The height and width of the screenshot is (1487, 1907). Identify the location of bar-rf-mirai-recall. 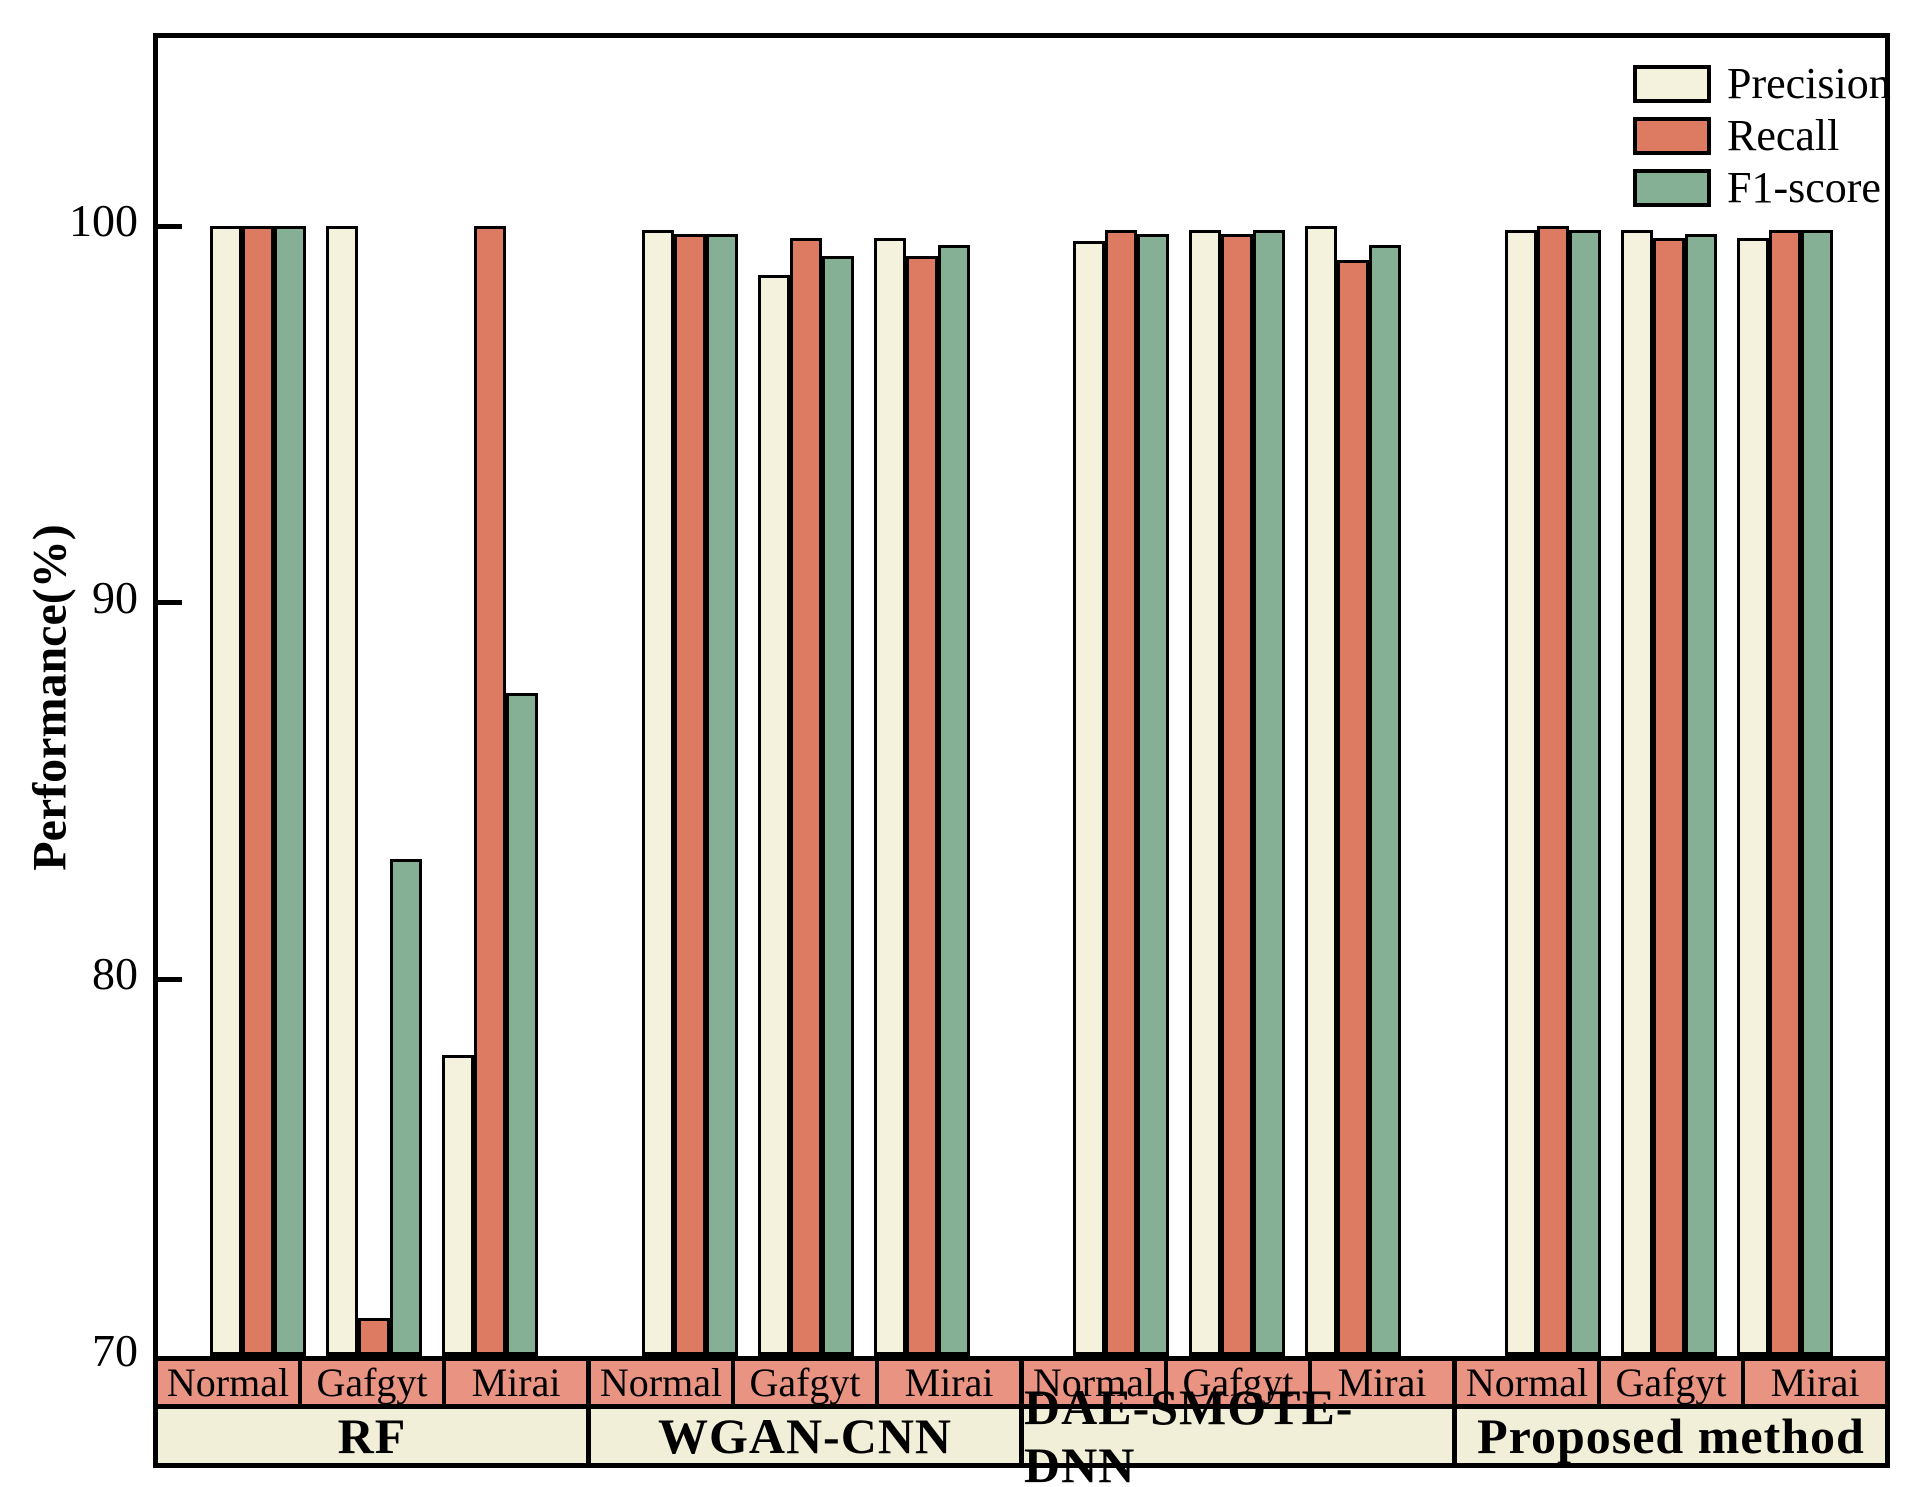
(489, 791).